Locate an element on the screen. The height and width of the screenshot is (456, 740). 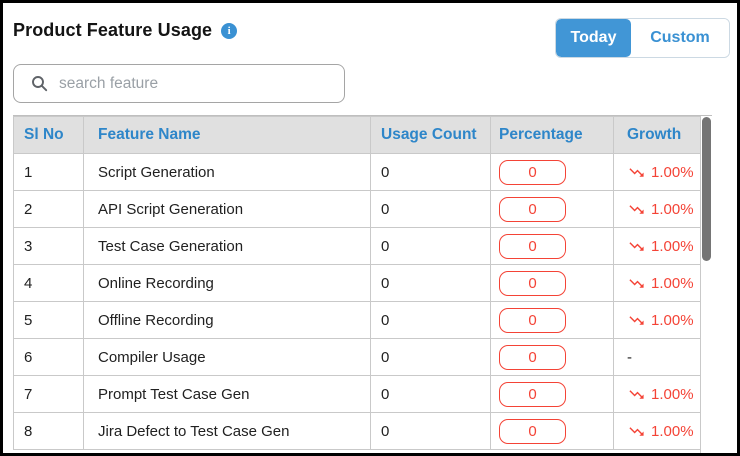
table-row: 6 Compiler Usage 0 0- is located at coordinates (357, 357).